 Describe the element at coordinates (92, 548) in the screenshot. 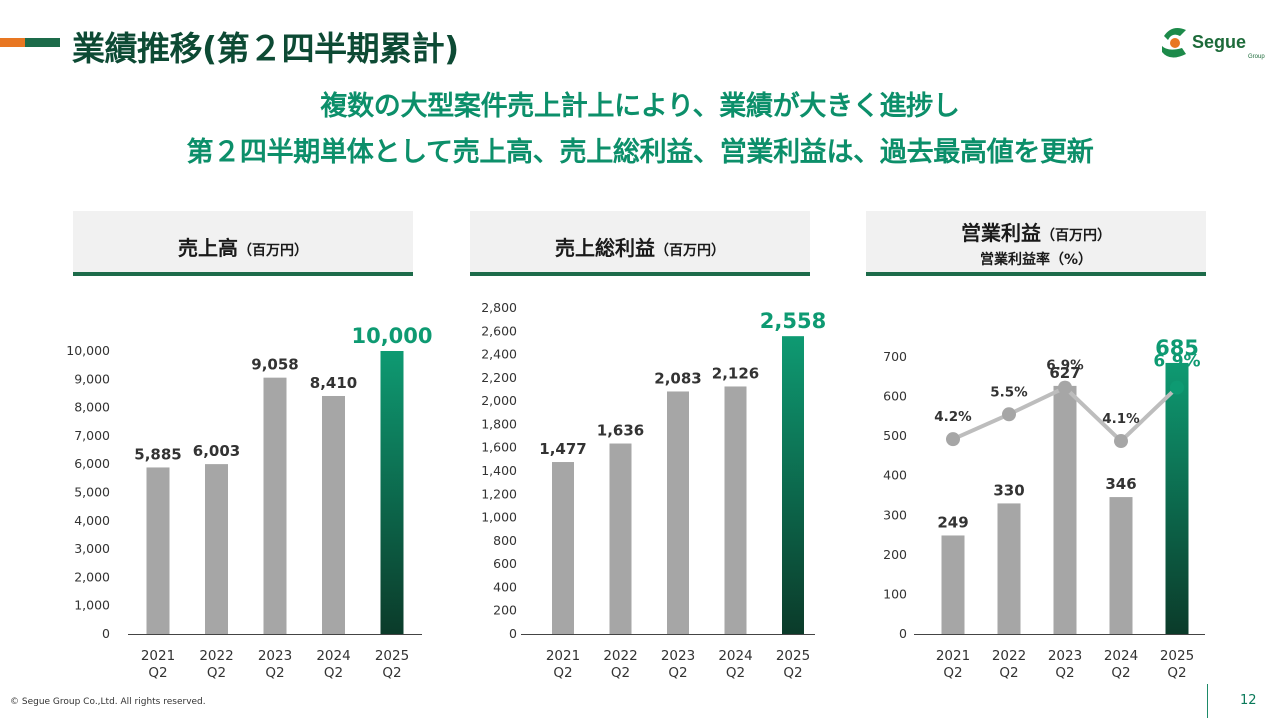

I see `y-tick-label: 3,000` at that location.